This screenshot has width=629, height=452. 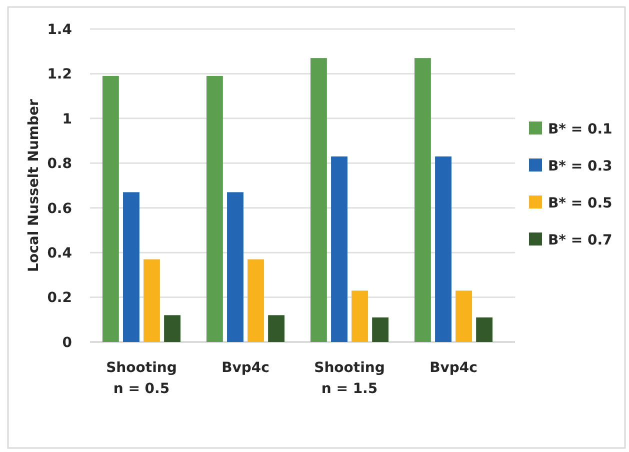 What do you see at coordinates (580, 166) in the screenshot?
I see `legend-label: B* = 0.3` at bounding box center [580, 166].